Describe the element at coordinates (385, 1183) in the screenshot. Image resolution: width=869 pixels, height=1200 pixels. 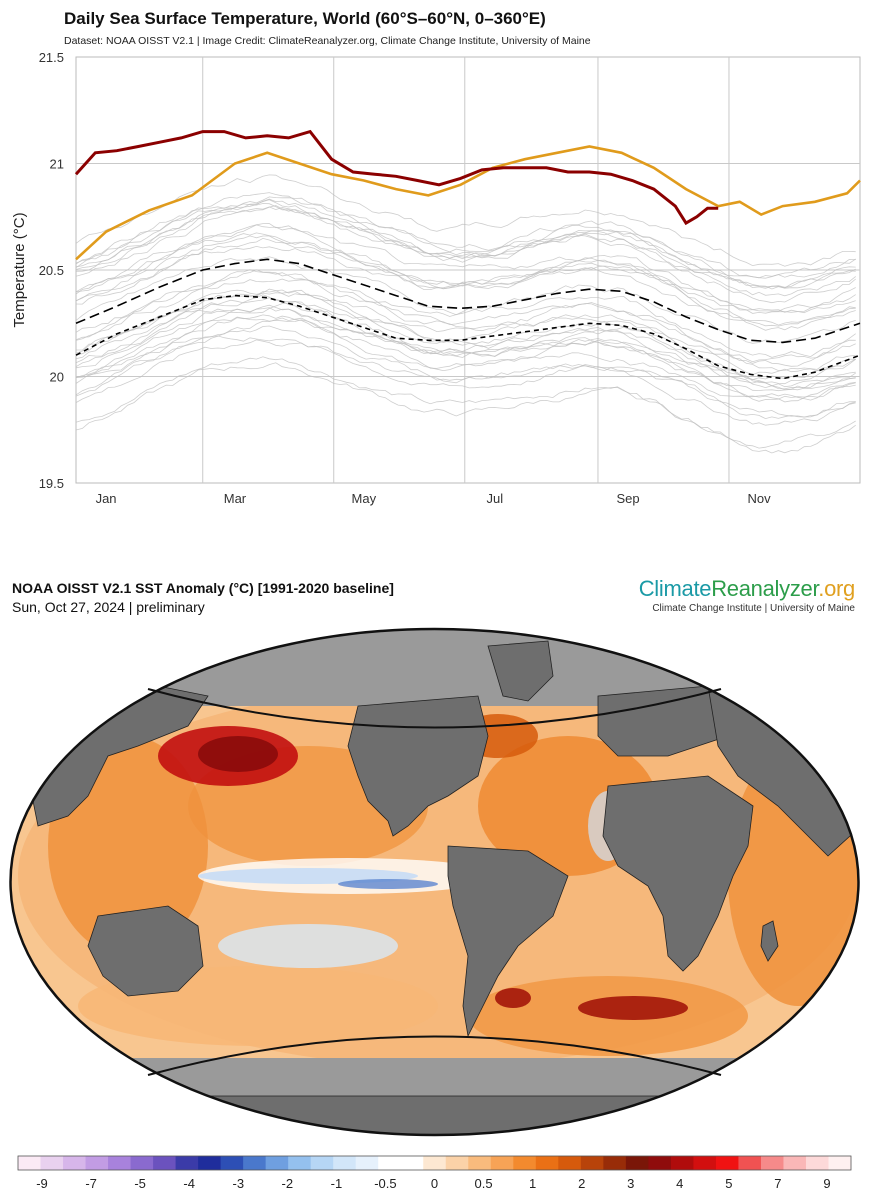
I see `colorbar-tick-label: -0.5` at that location.